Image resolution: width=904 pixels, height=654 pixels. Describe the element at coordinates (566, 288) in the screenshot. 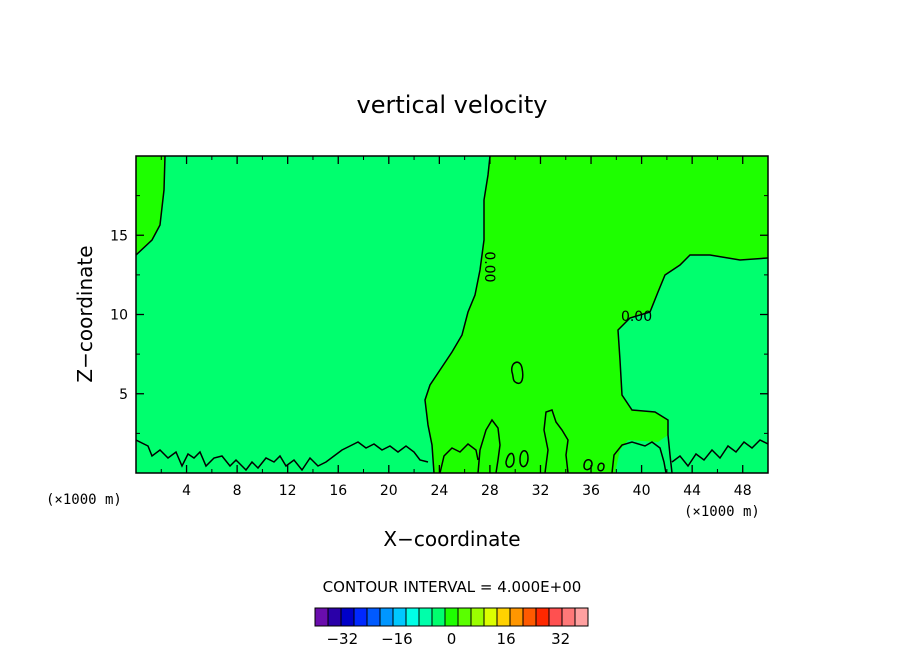

I see `contour-labels: 0.00 0.00` at that location.